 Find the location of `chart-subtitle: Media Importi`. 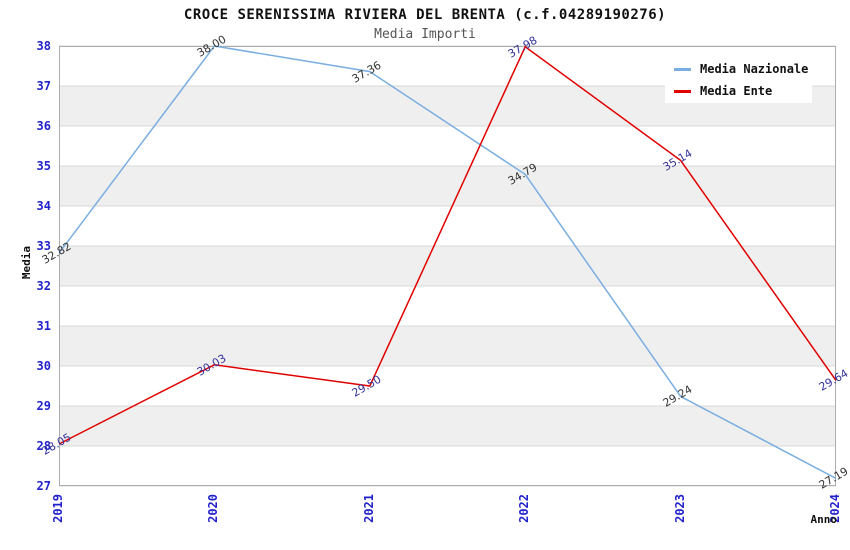

chart-subtitle: Media Importi is located at coordinates (425, 34).